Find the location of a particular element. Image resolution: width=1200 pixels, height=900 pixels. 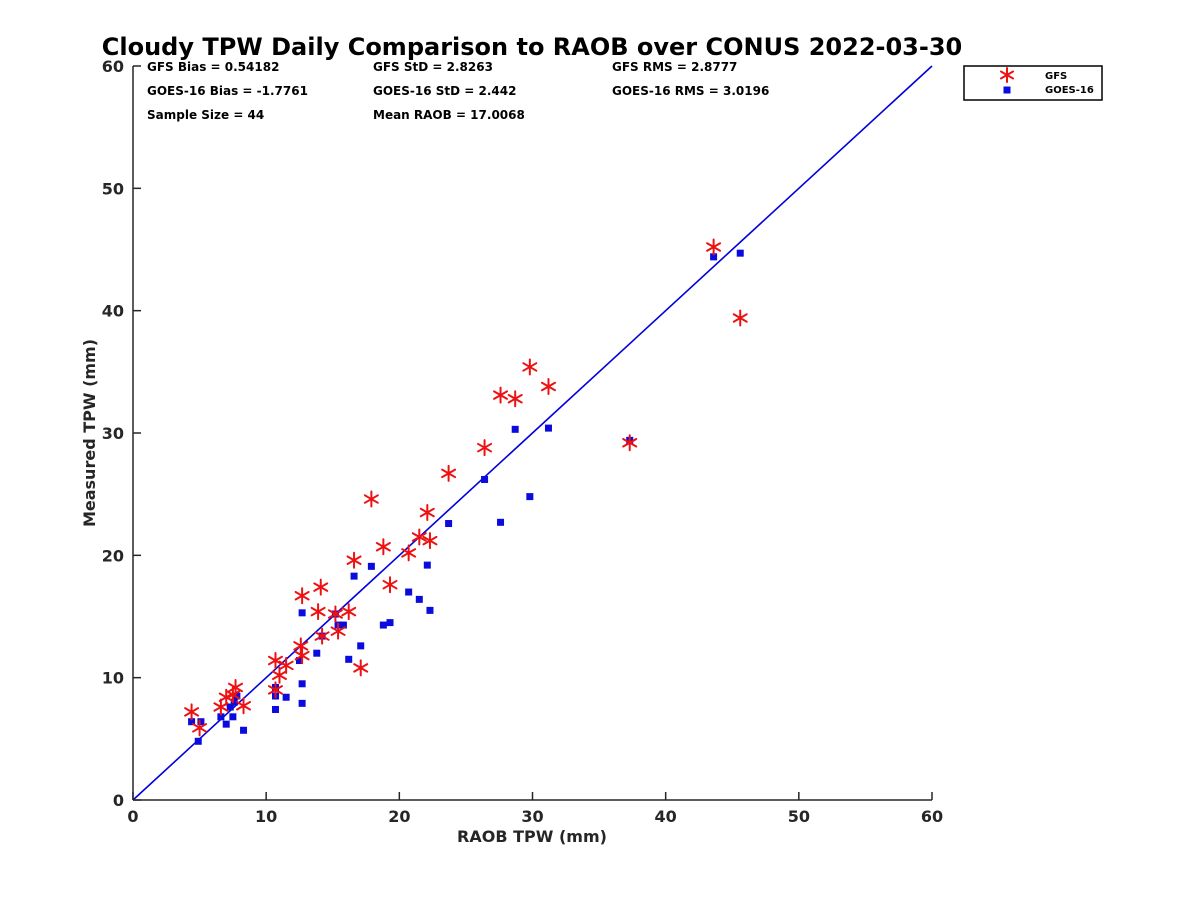

legend-goes16-square is located at coordinates (1007, 90).